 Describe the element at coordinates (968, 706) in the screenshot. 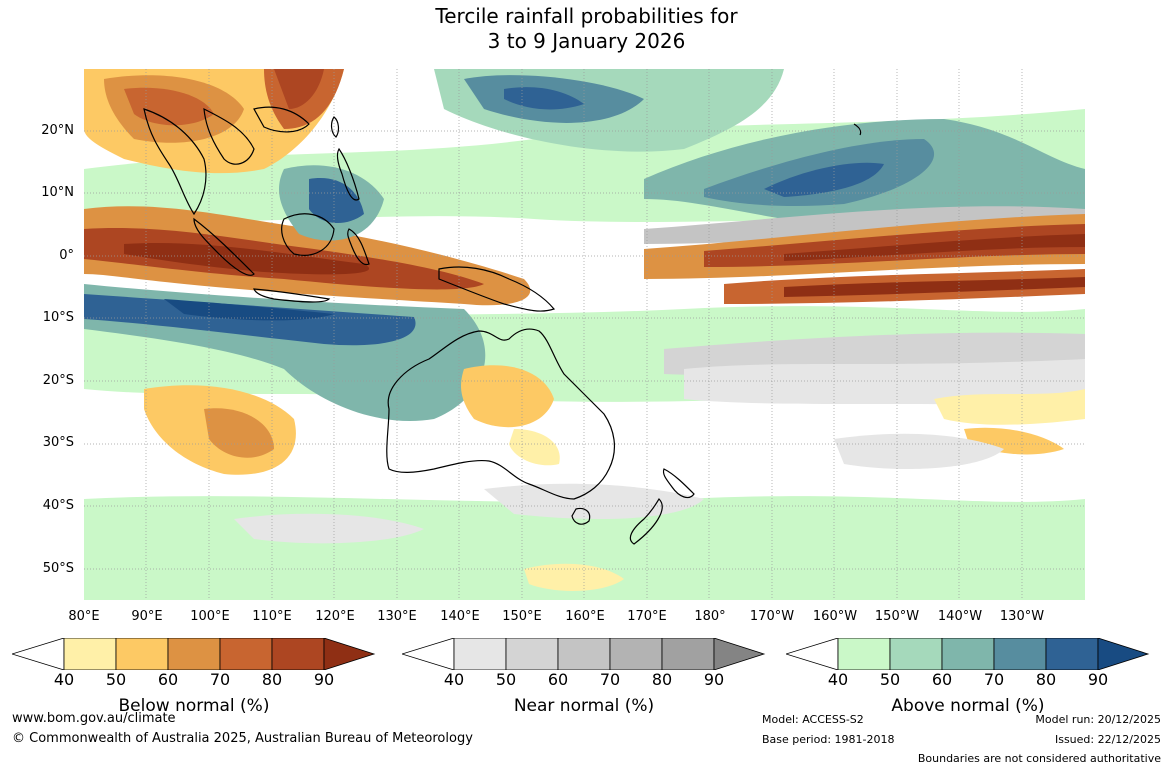

I see `colorbar-label-above: Above normal (%)` at that location.